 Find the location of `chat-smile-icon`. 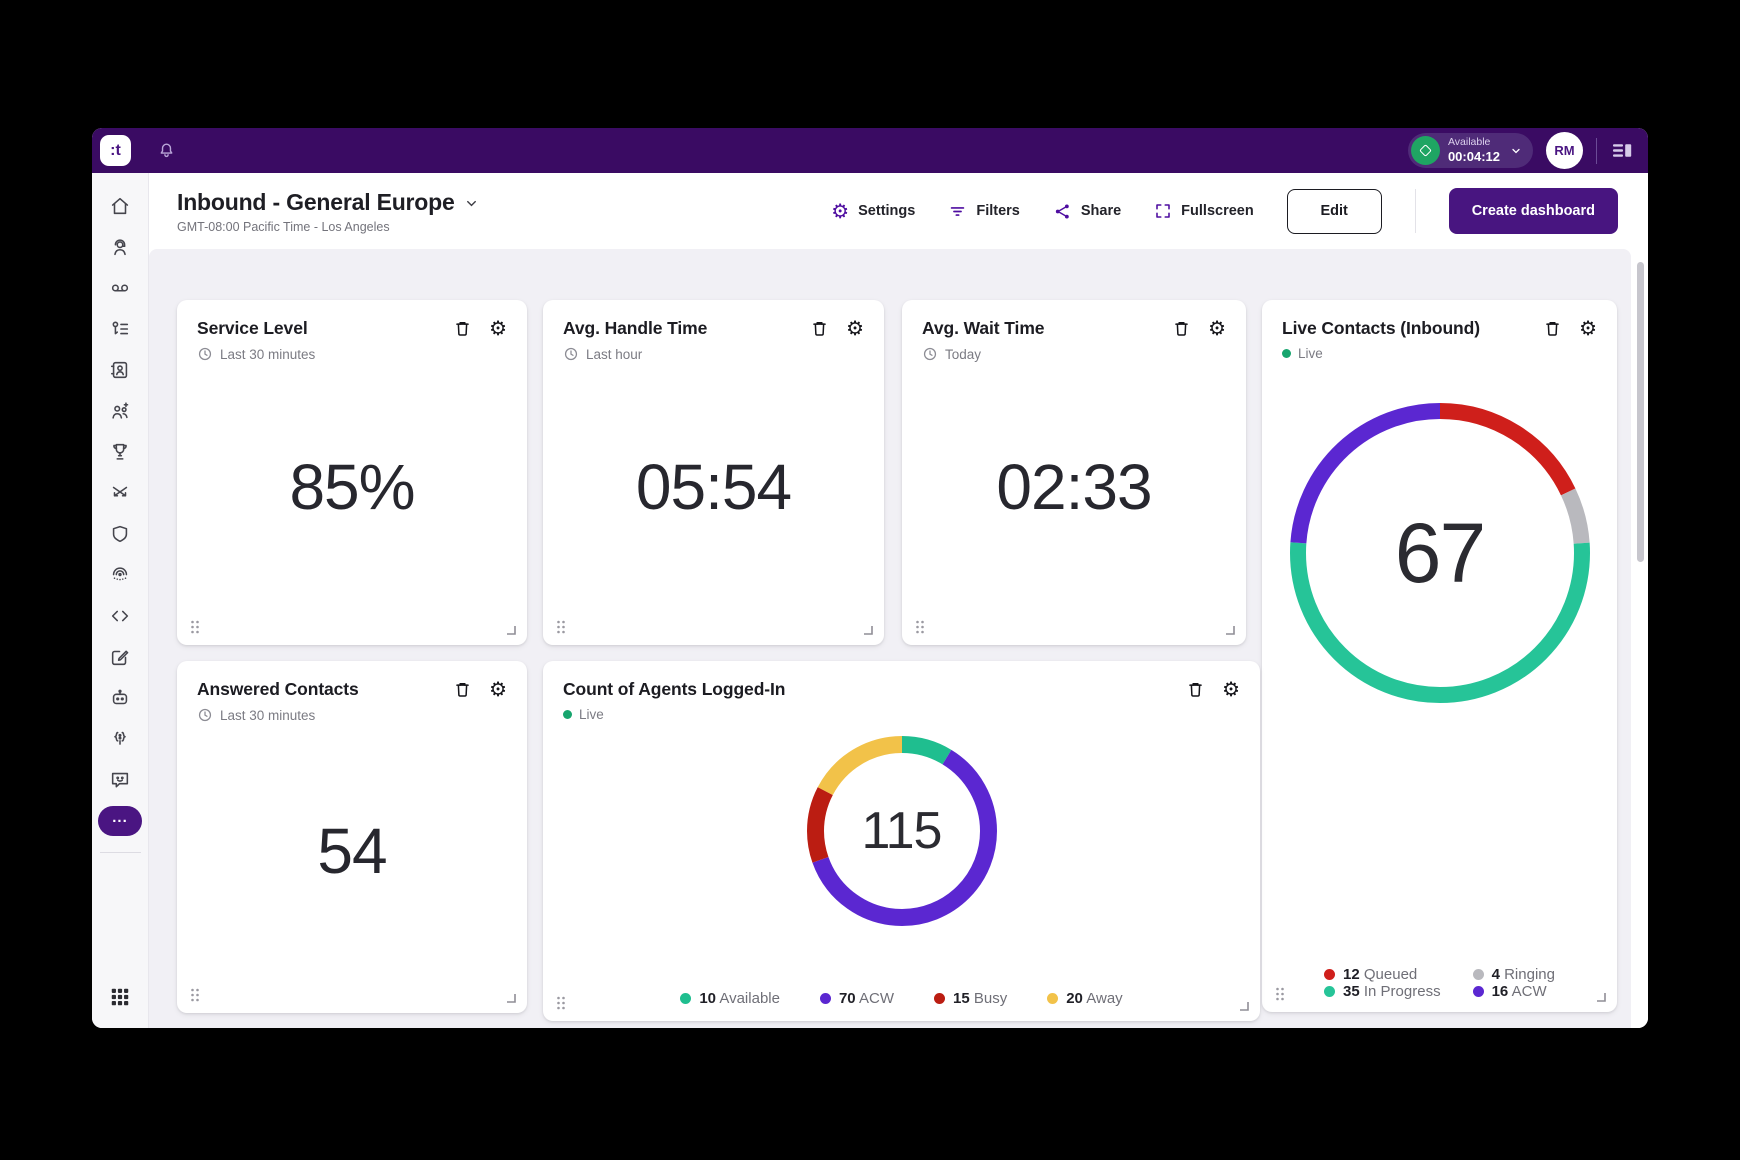

chat-smile-icon is located at coordinates (120, 779).